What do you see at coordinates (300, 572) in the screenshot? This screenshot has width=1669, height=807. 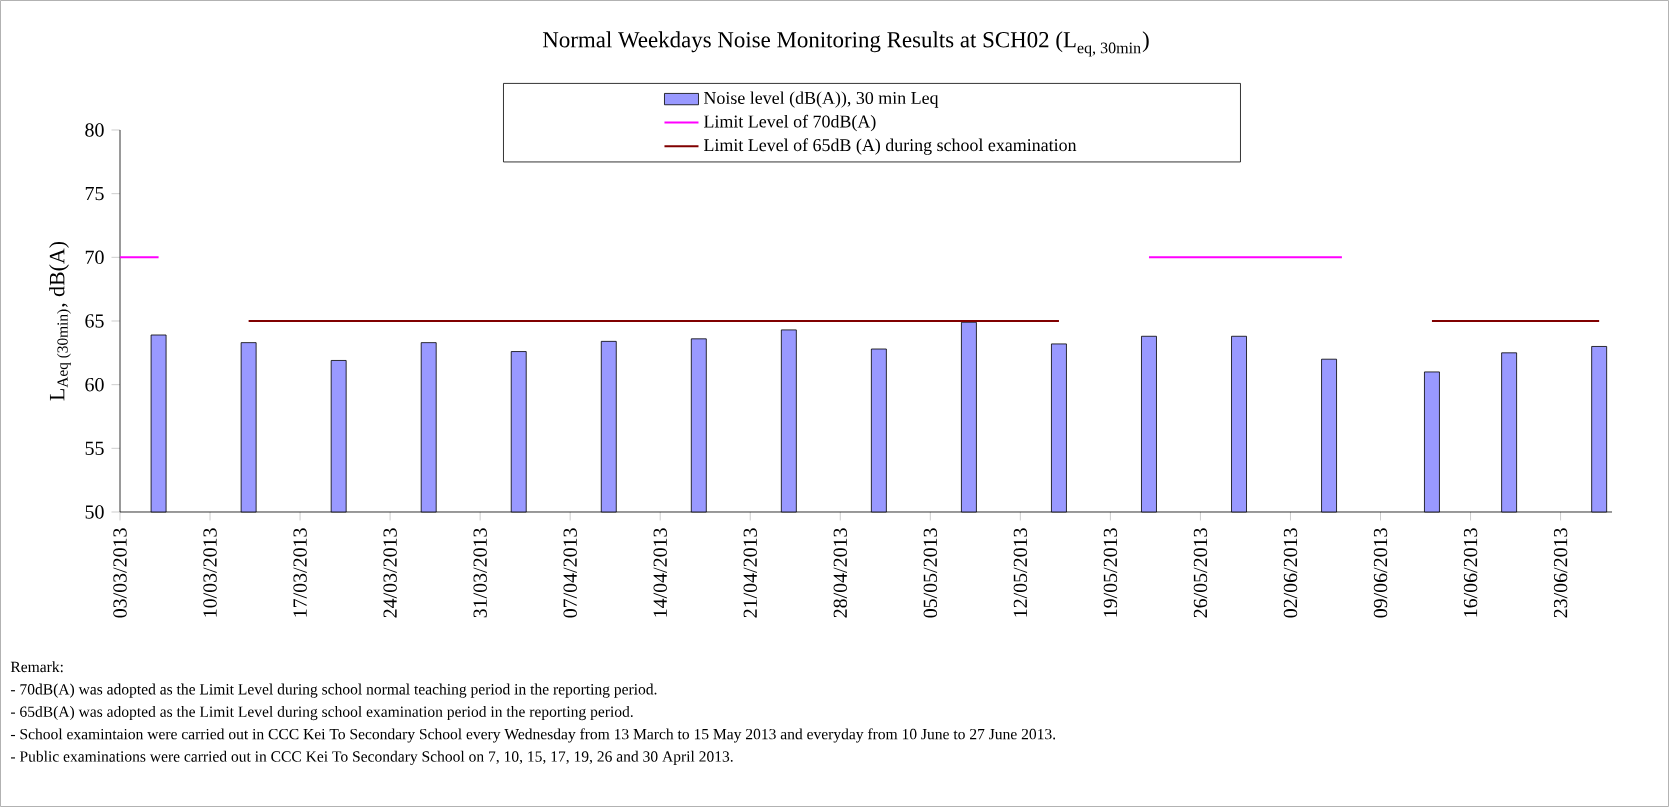 I see `x-tick-label: 17/03/2013` at bounding box center [300, 572].